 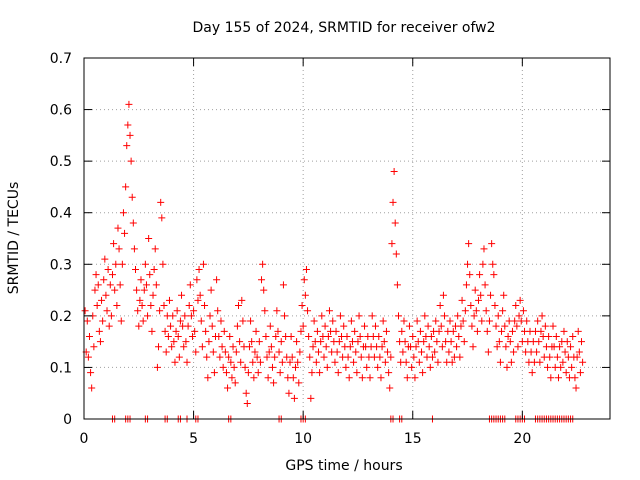 What do you see at coordinates (522, 439) in the screenshot?
I see `x-tick-label: 20` at bounding box center [522, 439].